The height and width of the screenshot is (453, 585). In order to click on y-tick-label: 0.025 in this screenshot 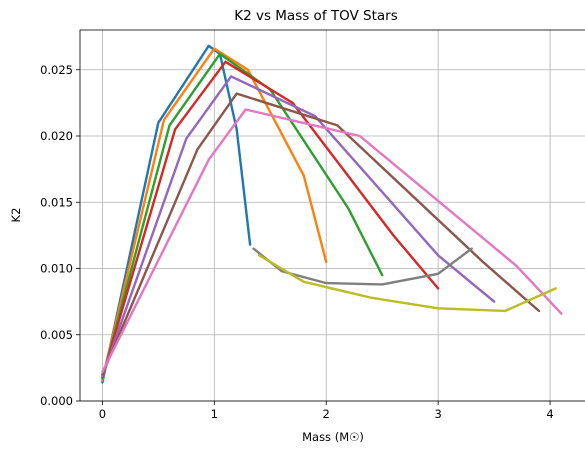, I will do `click(56, 70)`.